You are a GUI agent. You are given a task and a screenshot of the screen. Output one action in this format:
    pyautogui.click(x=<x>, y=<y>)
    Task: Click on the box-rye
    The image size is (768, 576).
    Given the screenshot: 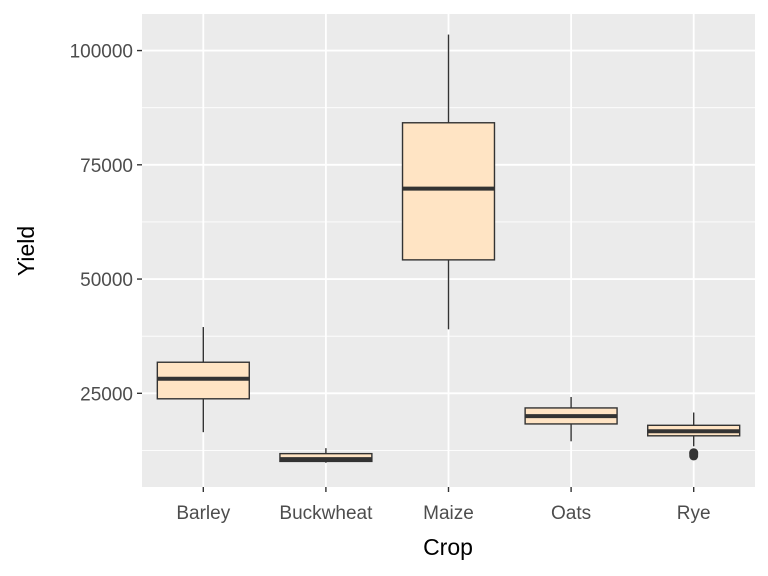 What is the action you would take?
    pyautogui.click(x=694, y=436)
    